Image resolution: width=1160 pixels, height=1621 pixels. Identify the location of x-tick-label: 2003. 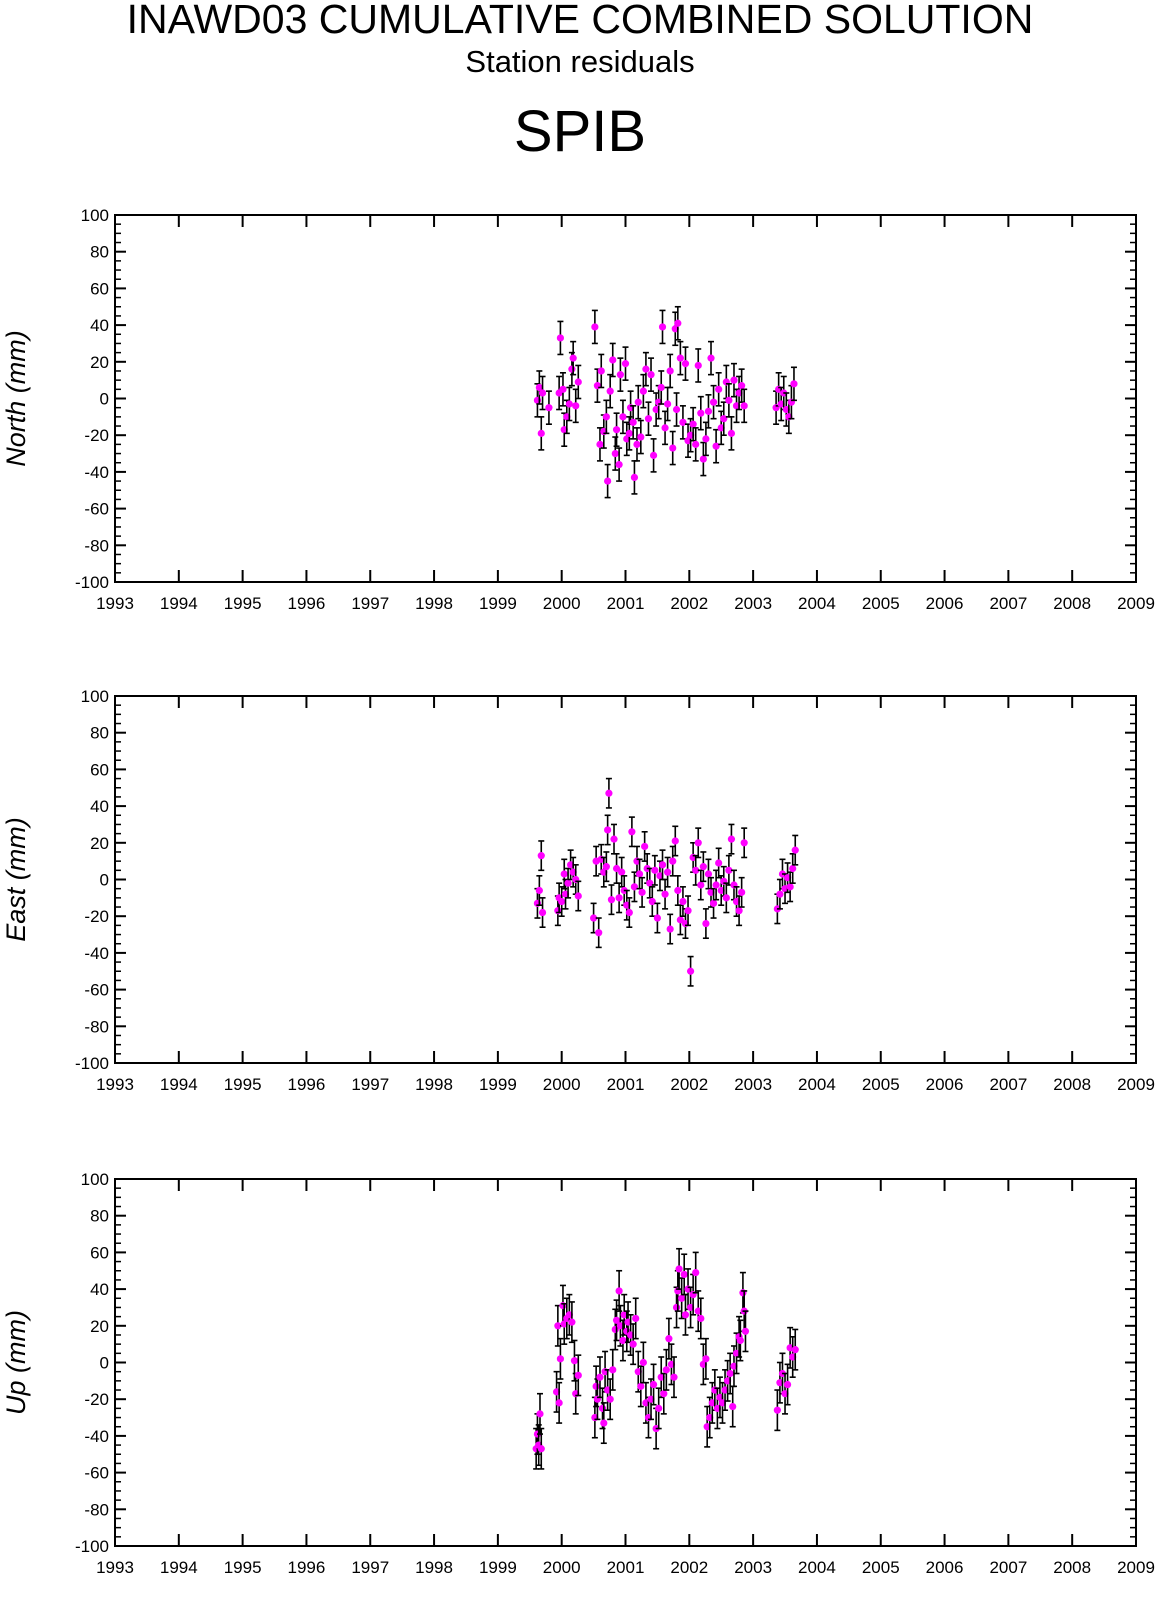
(753, 603).